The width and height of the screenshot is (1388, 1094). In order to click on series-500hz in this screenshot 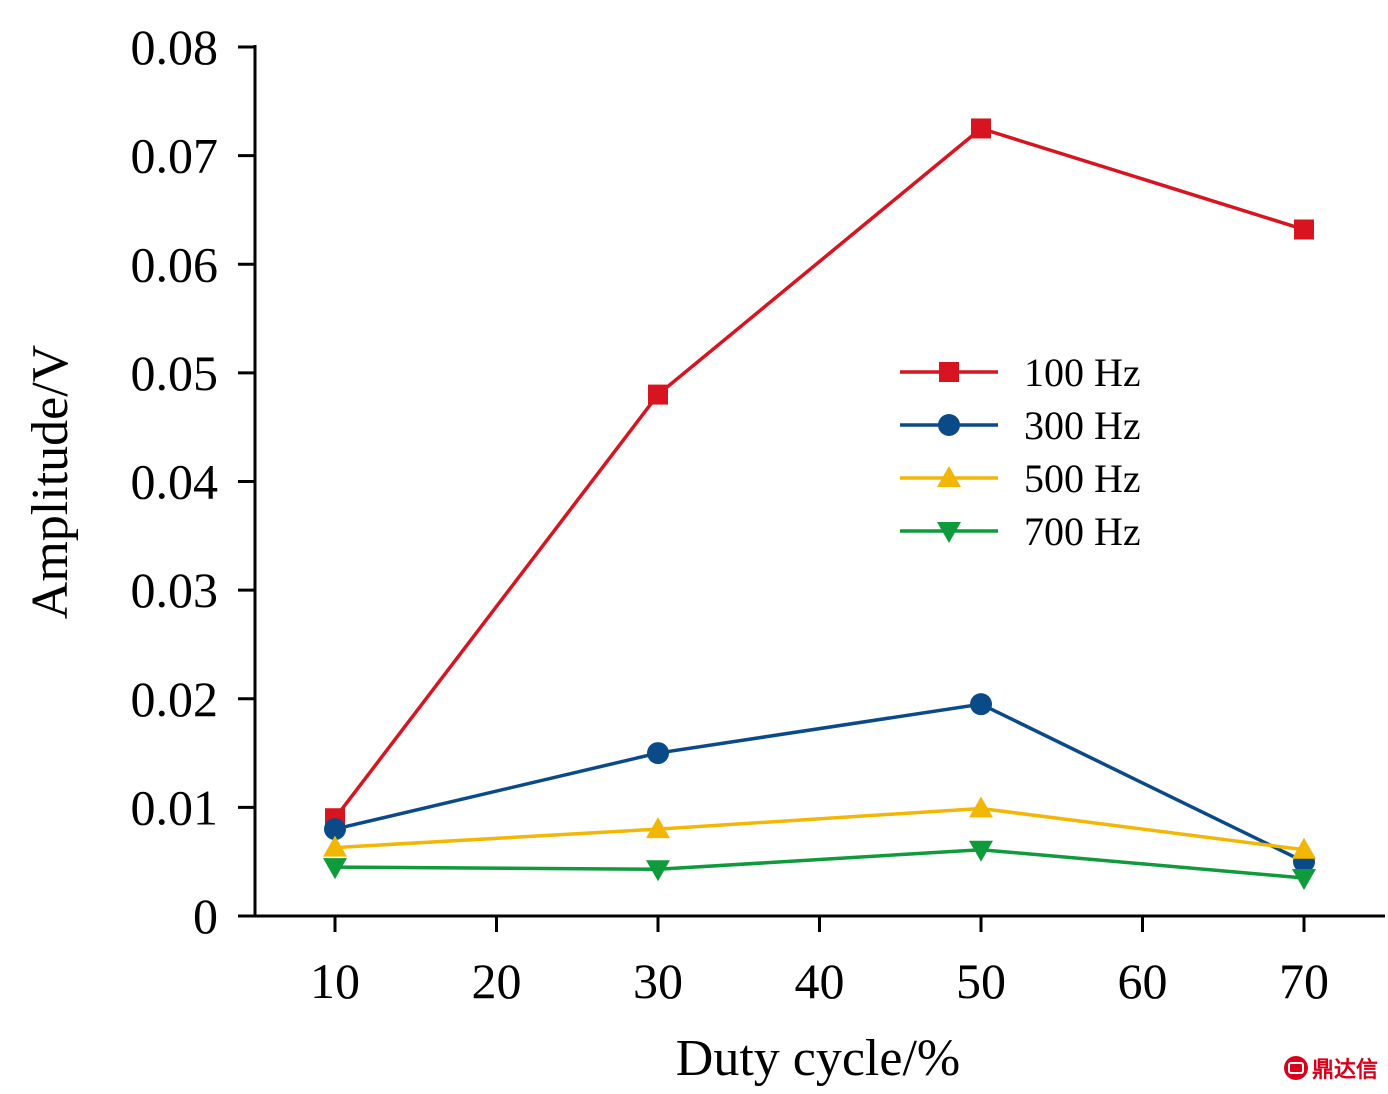, I will do `click(819, 827)`.